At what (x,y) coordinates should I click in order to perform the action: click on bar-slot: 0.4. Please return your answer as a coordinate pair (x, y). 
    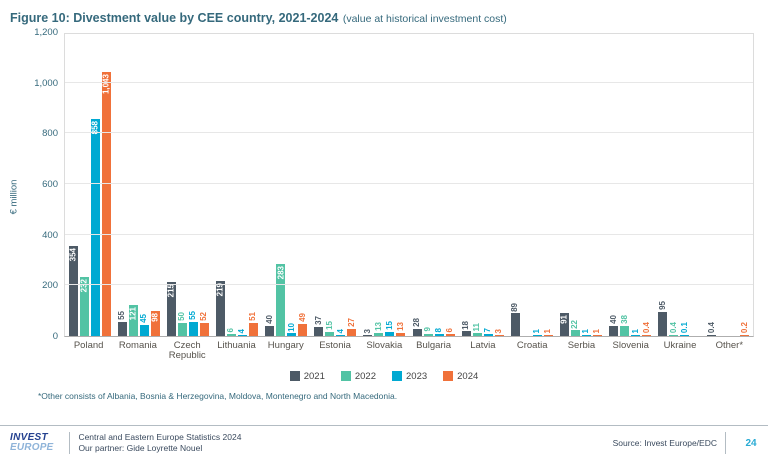
    Looking at the image, I should click on (647, 185).